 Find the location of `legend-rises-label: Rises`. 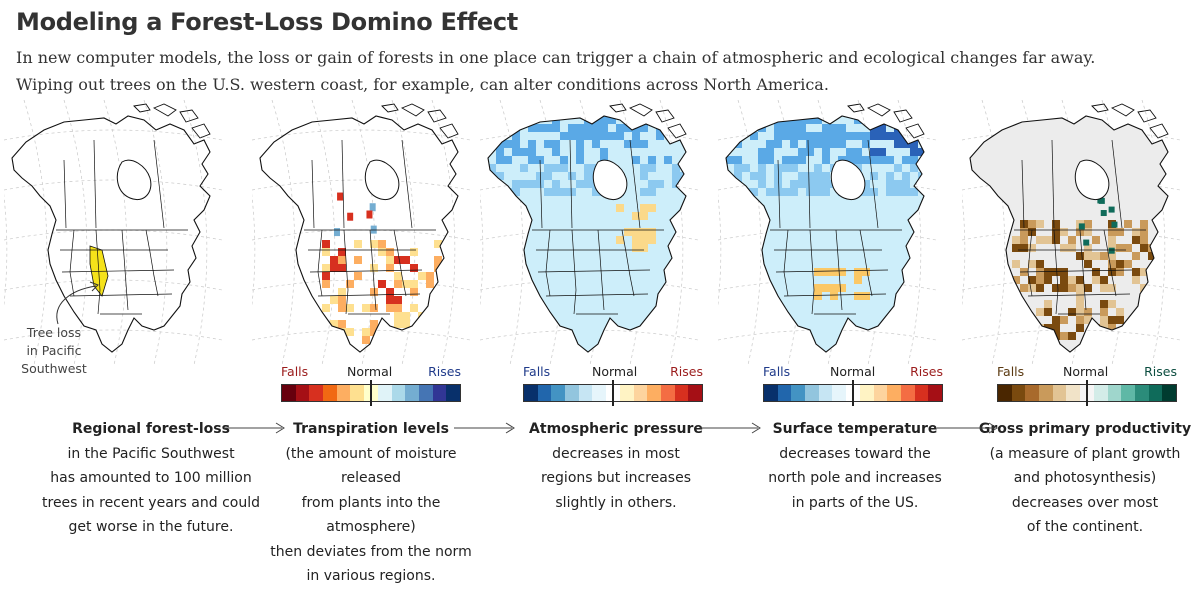

legend-rises-label: Rises is located at coordinates (686, 371).